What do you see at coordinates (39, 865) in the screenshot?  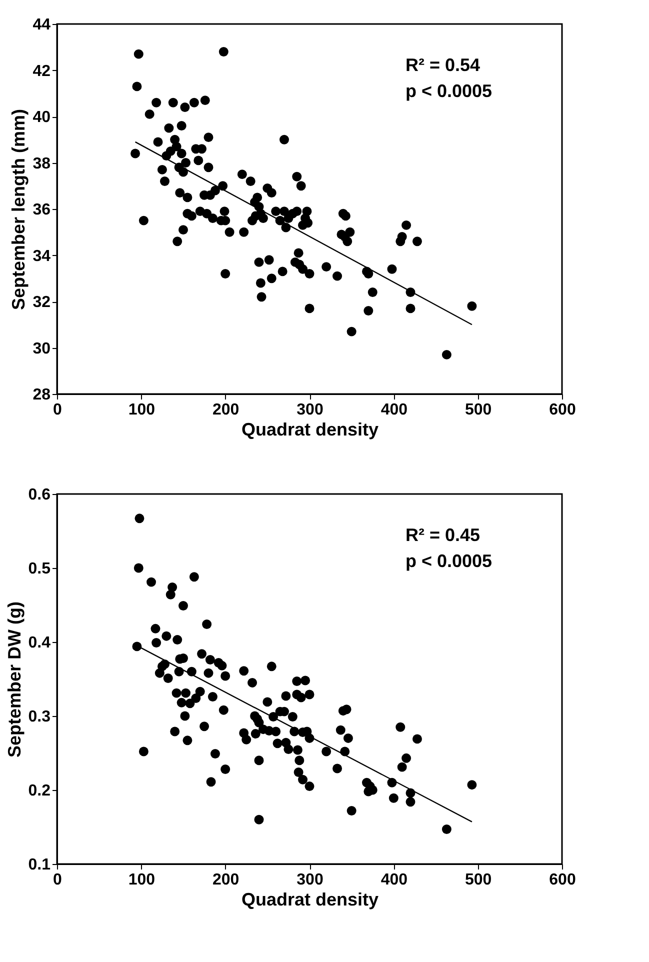 I see `y-tick-label: 0.1` at bounding box center [39, 865].